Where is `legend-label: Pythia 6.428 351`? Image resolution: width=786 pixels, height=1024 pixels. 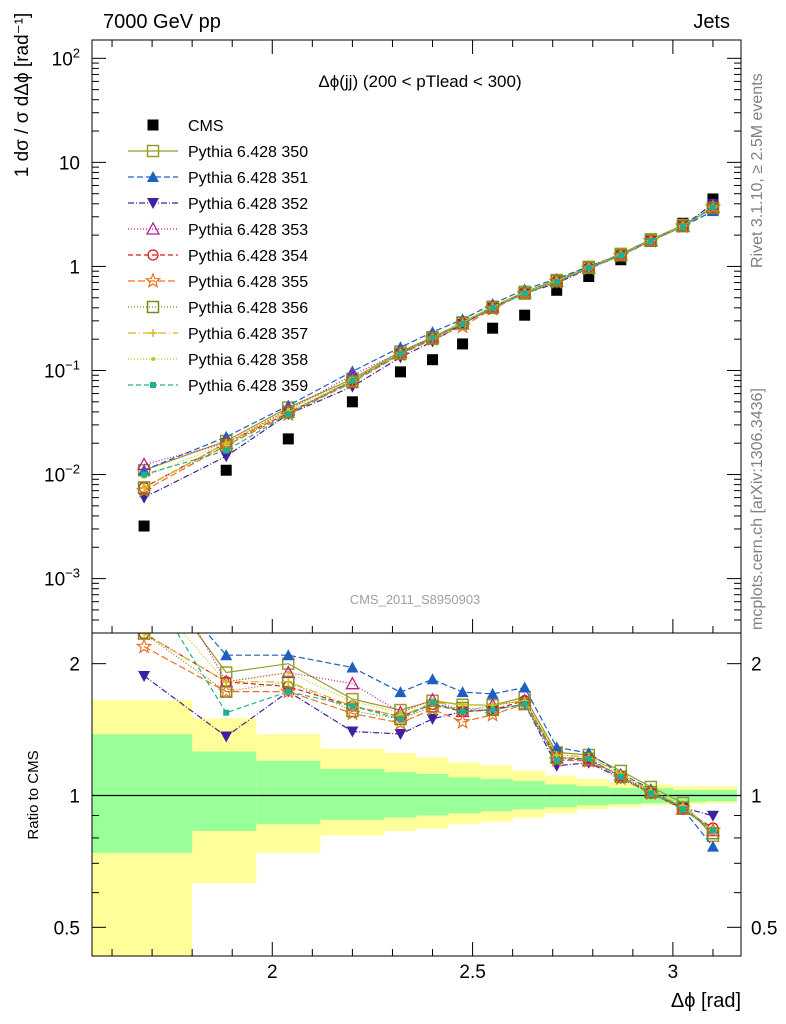 legend-label: Pythia 6.428 351 is located at coordinates (248, 178).